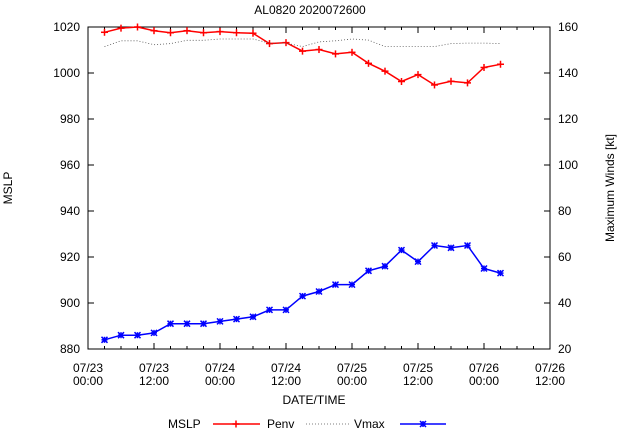 This screenshot has height=432, width=619. Describe the element at coordinates (565, 349) in the screenshot. I see `y-right-tick-label: 20` at that location.